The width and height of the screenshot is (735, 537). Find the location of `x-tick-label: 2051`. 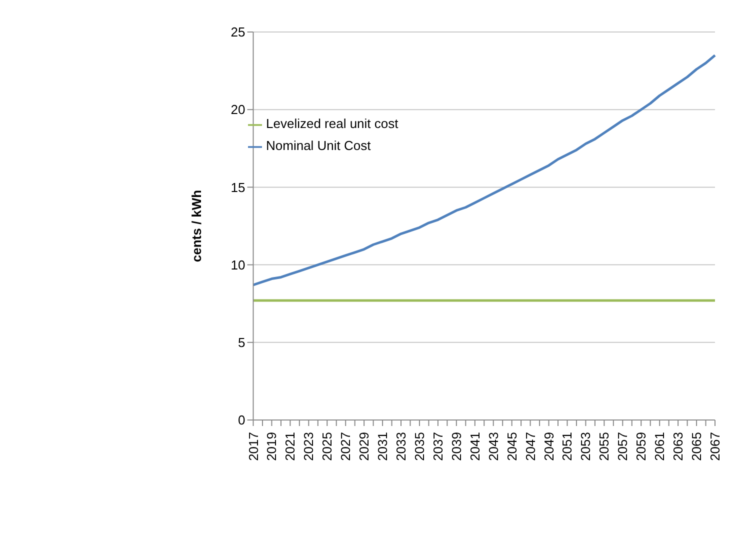

x-tick-label: 2051 is located at coordinates (567, 446).